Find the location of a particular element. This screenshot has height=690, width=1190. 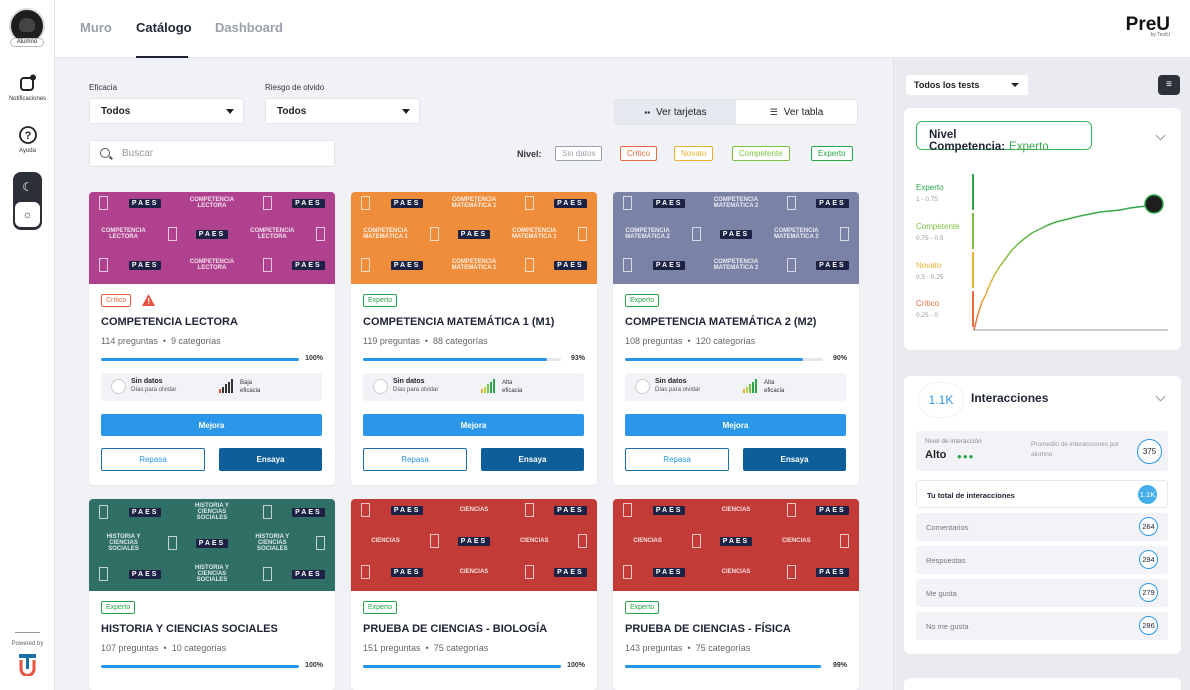

level-filter-novato: Novato is located at coordinates (694, 153).